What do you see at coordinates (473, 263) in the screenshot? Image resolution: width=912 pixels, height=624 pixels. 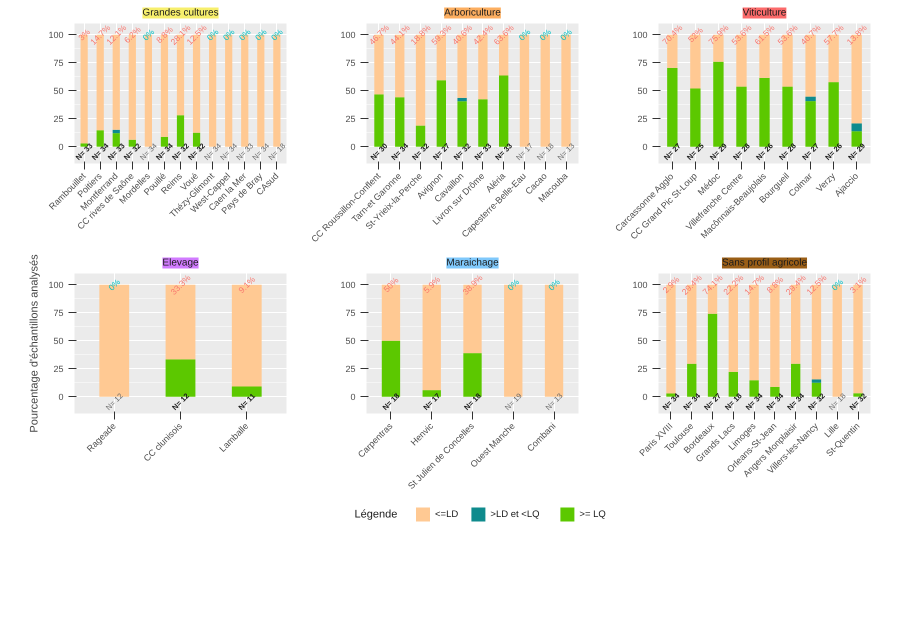 I see `chart-title: Maraichage` at bounding box center [473, 263].